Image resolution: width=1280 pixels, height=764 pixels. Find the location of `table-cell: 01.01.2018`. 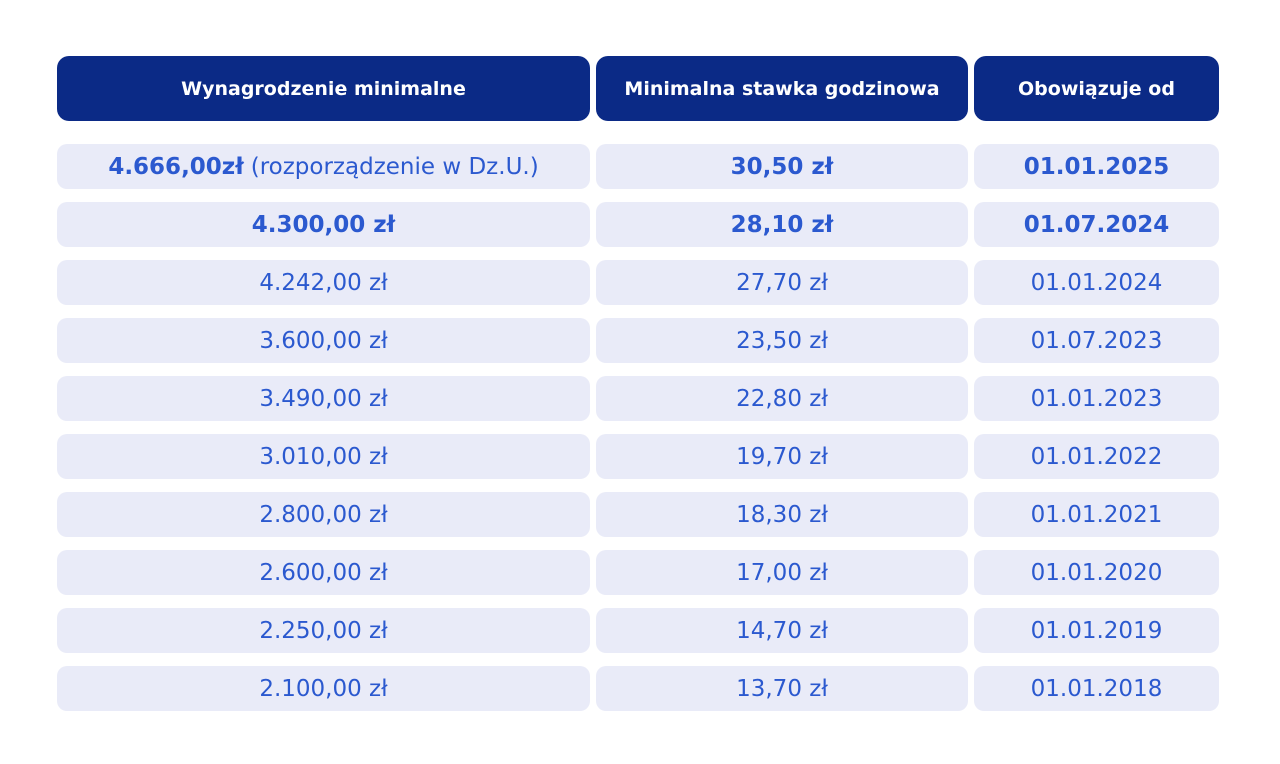

table-cell: 01.01.2018 is located at coordinates (1096, 688).